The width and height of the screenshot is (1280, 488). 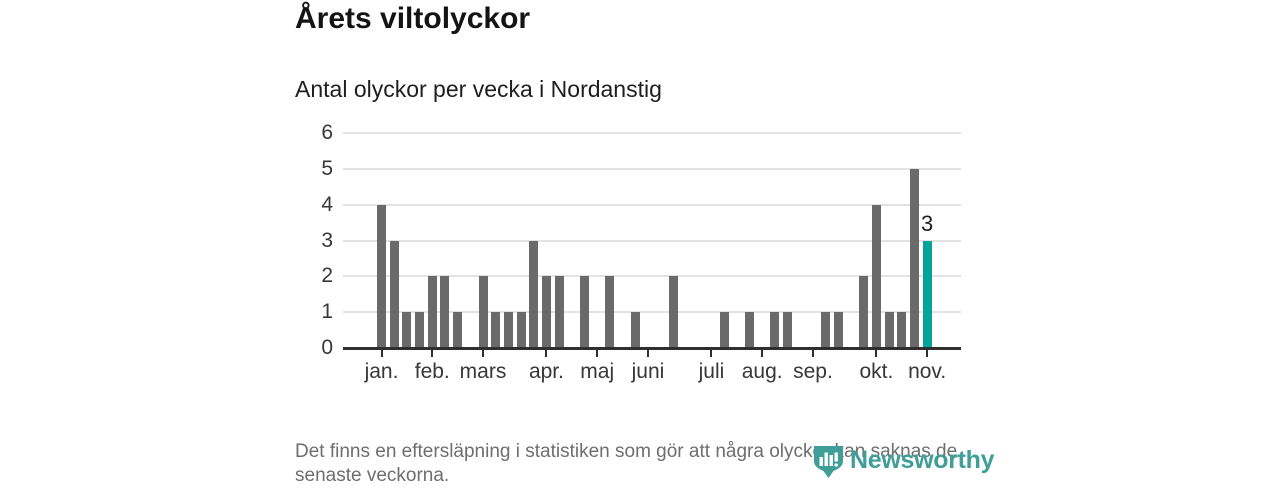 What do you see at coordinates (483, 371) in the screenshot?
I see `x-axis-label-mars: mars` at bounding box center [483, 371].